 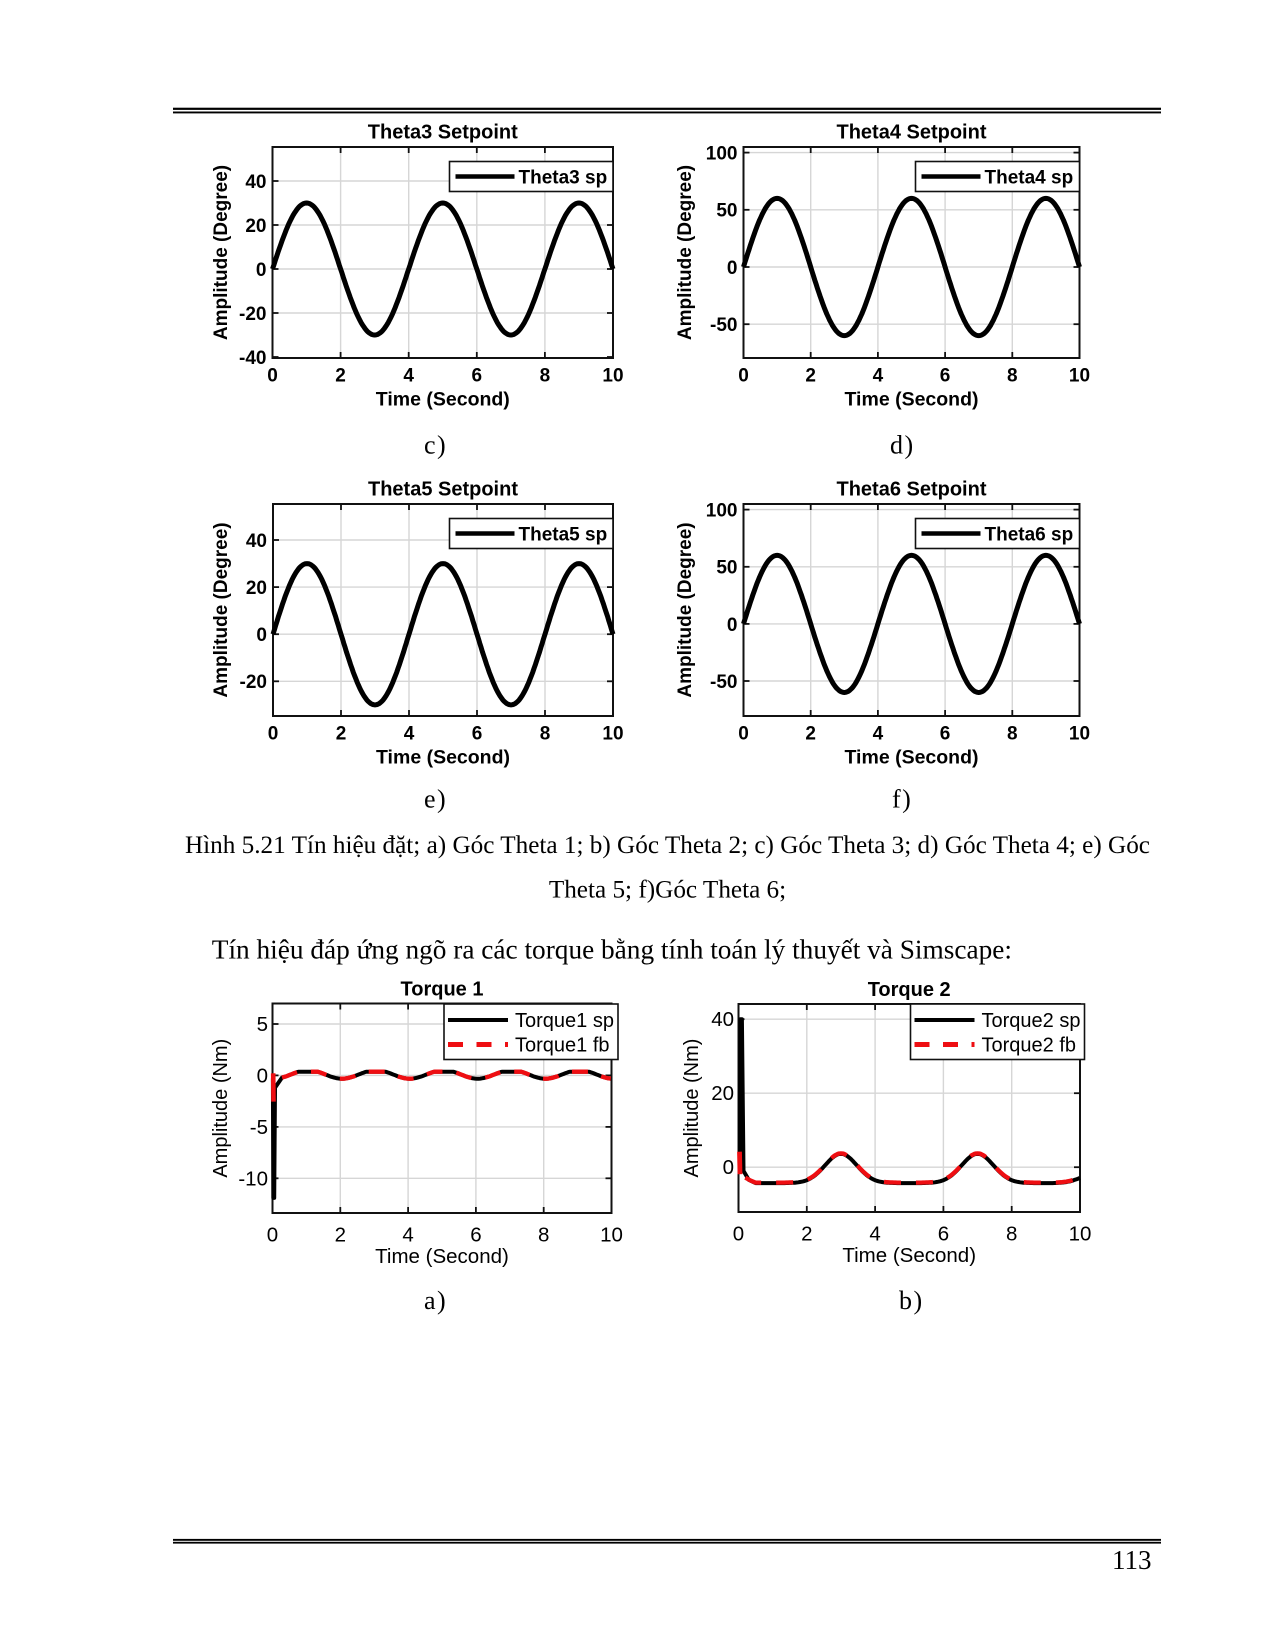 I want to click on svg-text: d), so click(x=902, y=445).